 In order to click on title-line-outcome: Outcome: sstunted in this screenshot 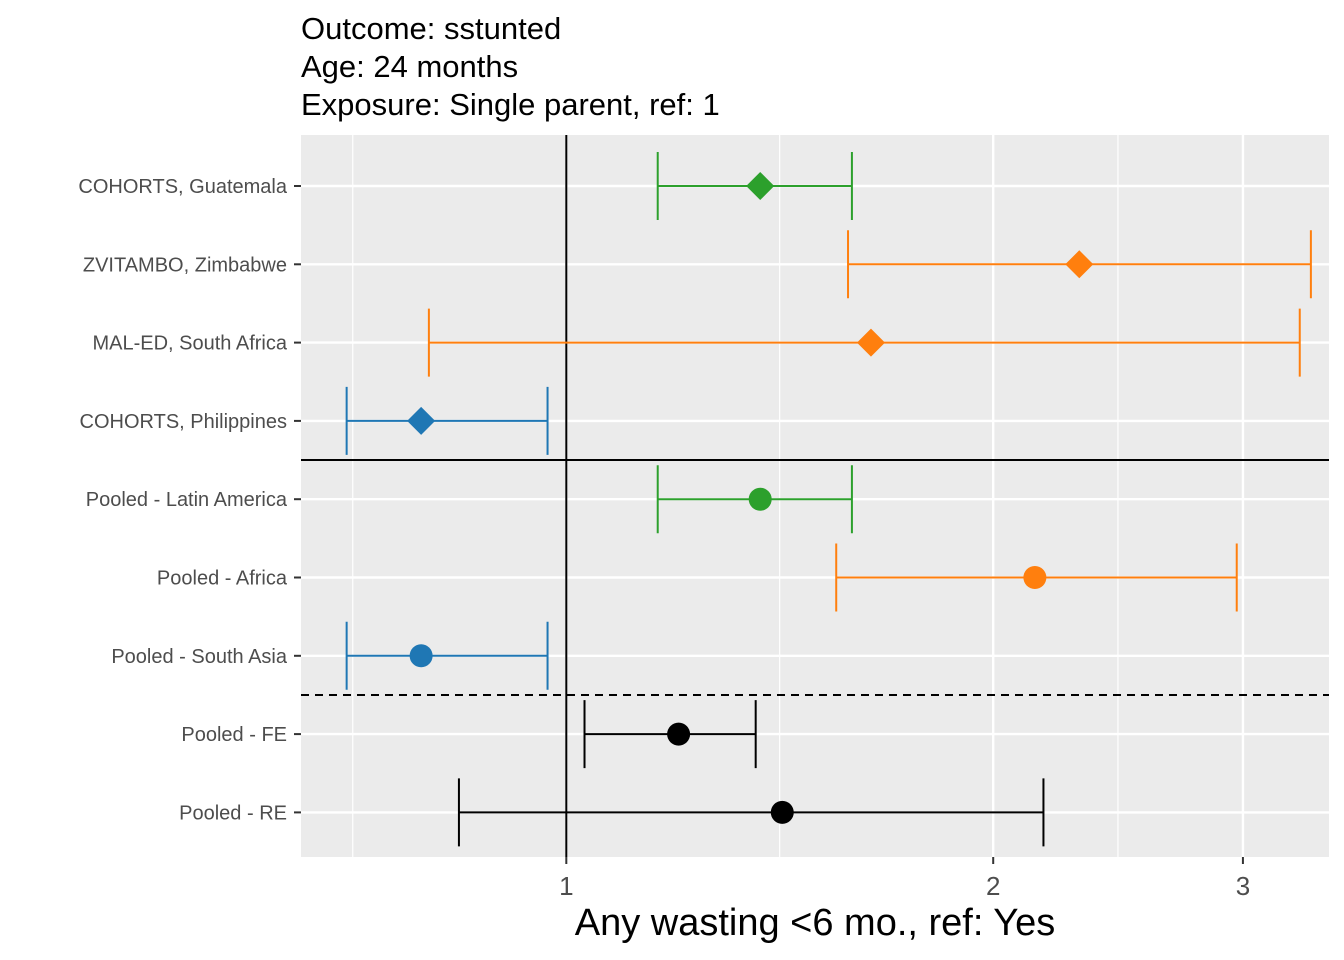, I will do `click(431, 28)`.